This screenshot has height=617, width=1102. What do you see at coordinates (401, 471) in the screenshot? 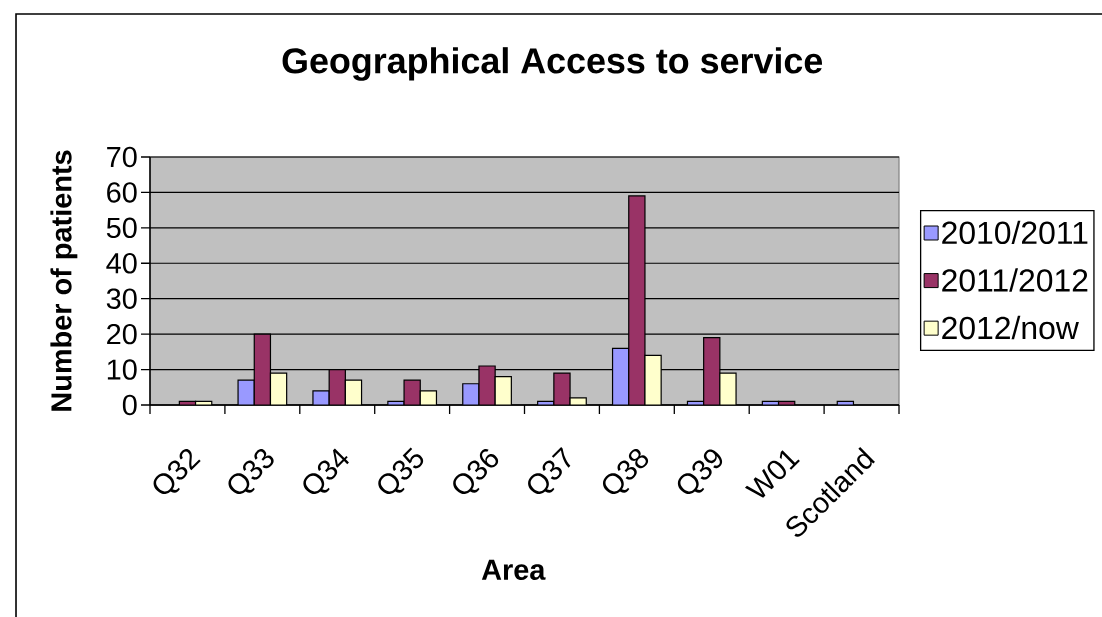
I see `x-tick-label: Q35` at bounding box center [401, 471].